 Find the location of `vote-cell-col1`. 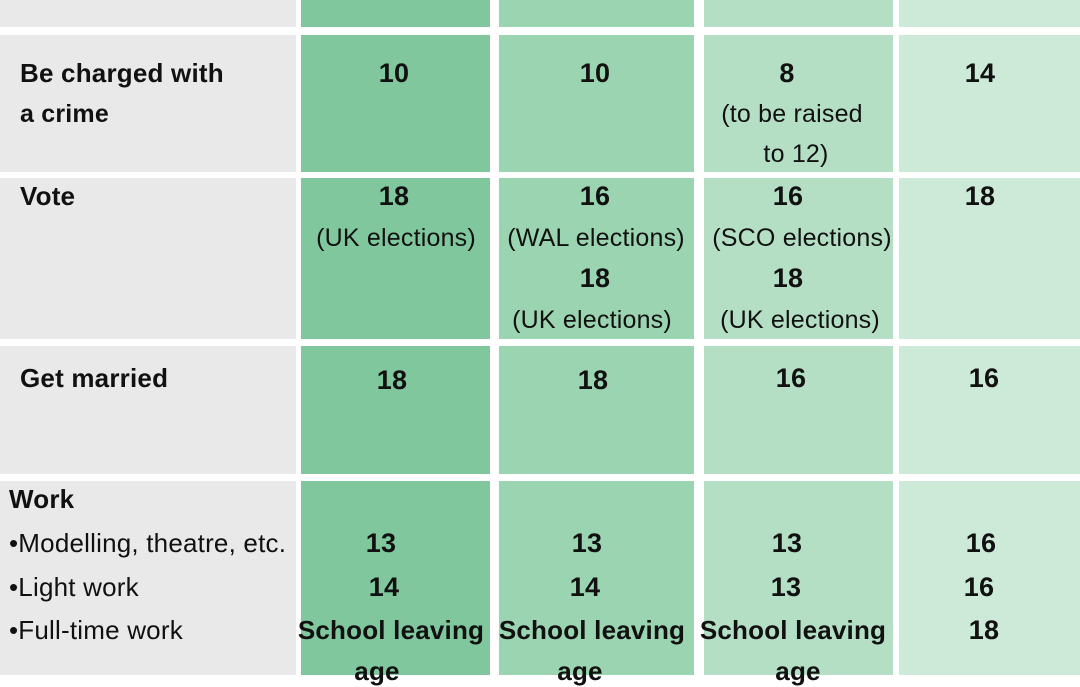

vote-cell-col1 is located at coordinates (395, 258).